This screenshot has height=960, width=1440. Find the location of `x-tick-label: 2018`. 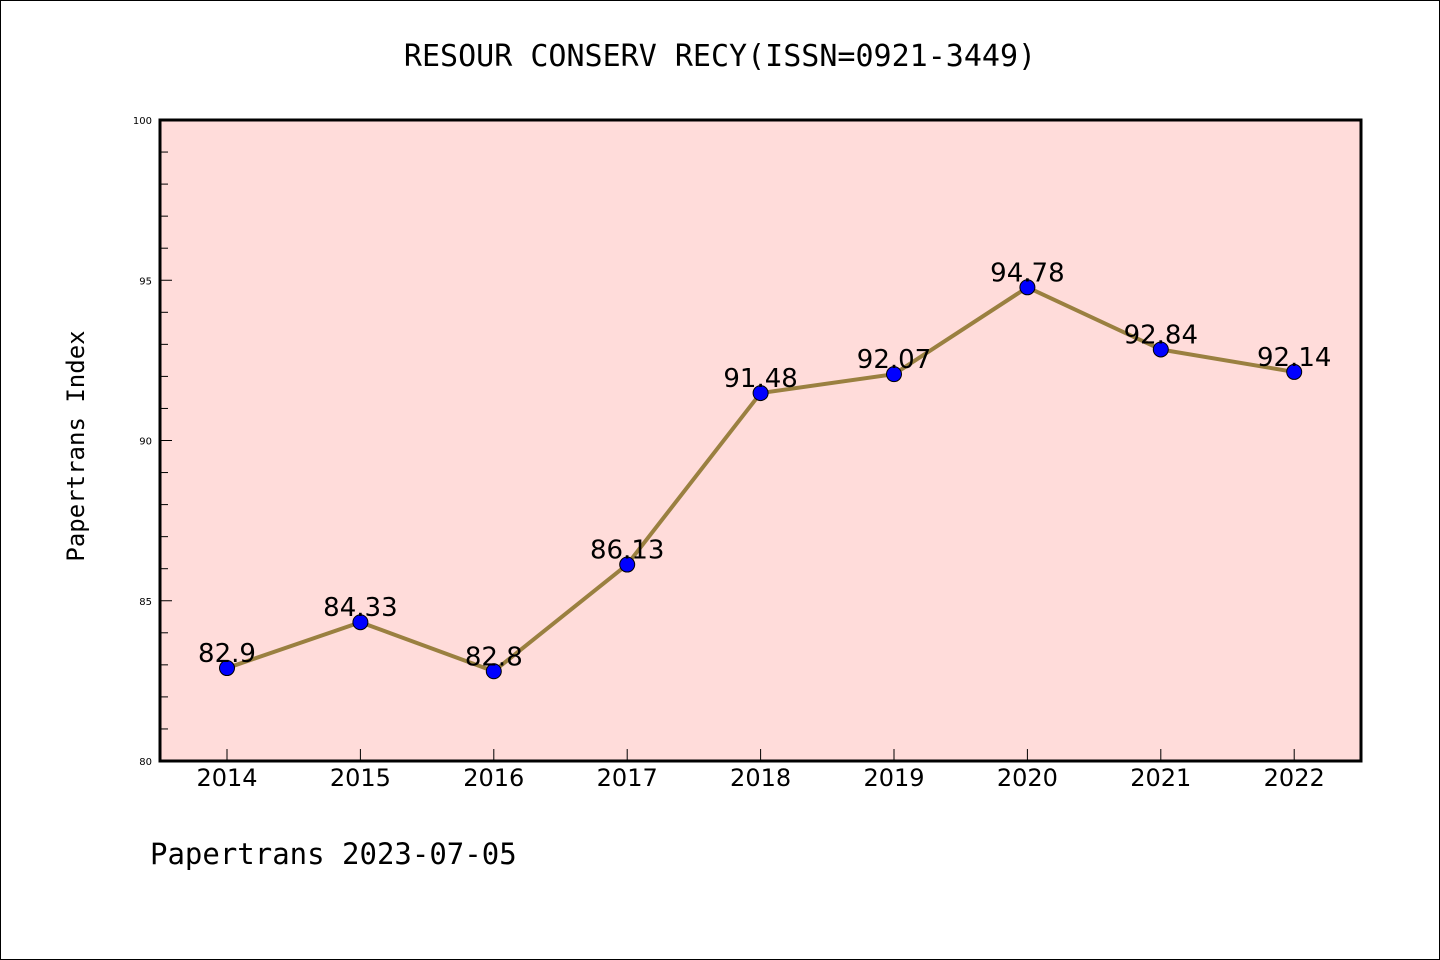

x-tick-label: 2018 is located at coordinates (760, 778).